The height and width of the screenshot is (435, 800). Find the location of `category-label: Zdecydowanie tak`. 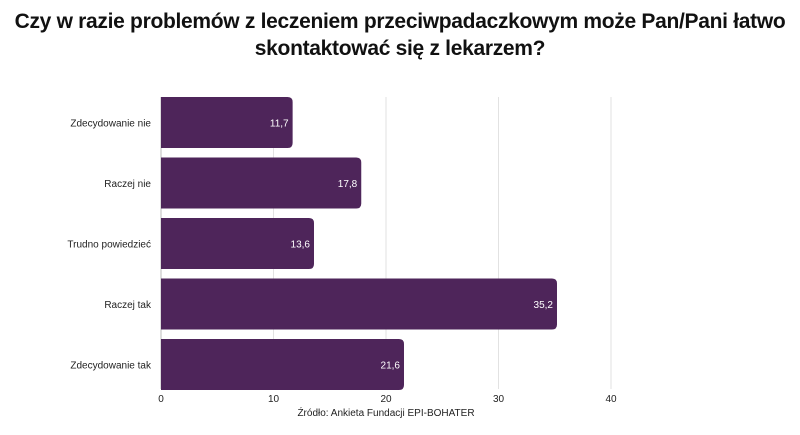

category-label: Zdecydowanie tak is located at coordinates (111, 366).